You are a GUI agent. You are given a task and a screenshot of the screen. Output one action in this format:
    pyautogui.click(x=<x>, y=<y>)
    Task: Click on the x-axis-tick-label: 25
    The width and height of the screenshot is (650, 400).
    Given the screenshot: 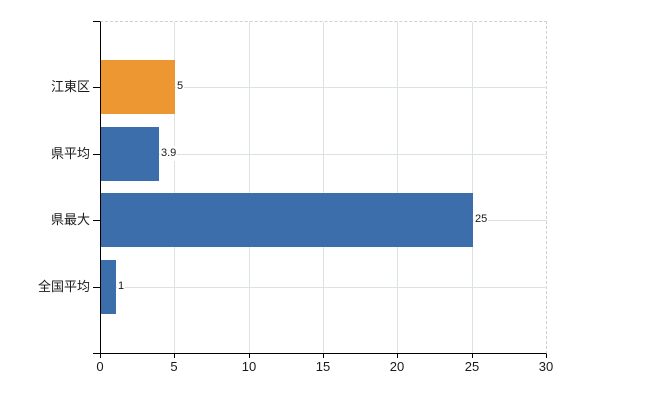 What is the action you would take?
    pyautogui.click(x=472, y=366)
    